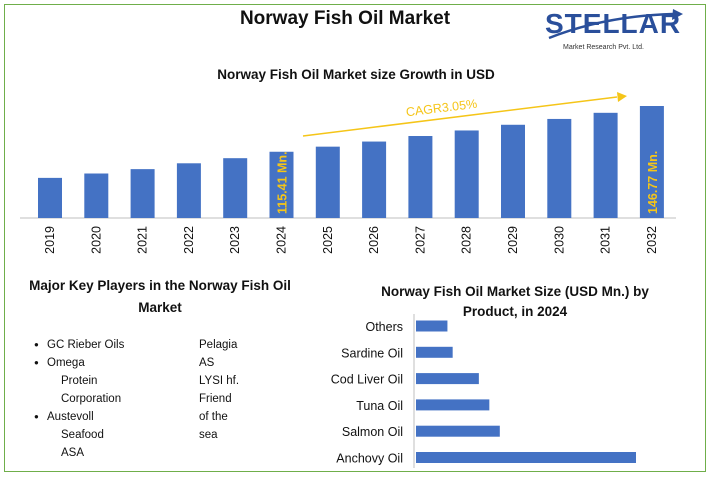  I want to click on x-tick-label: 2023, so click(235, 240).